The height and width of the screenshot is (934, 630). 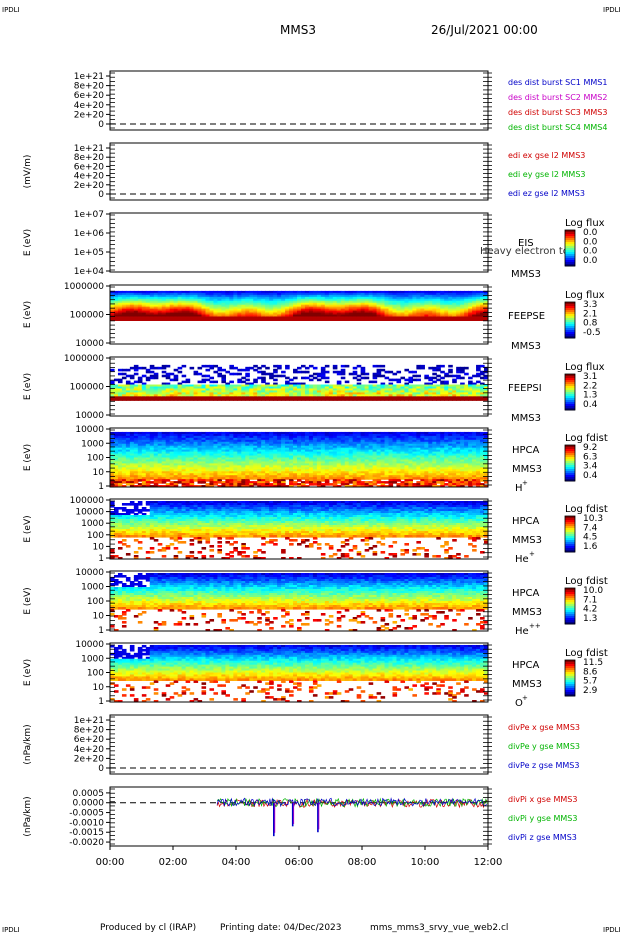 What do you see at coordinates (299, 459) in the screenshot?
I see `panel-p6-plot-area` at bounding box center [299, 459].